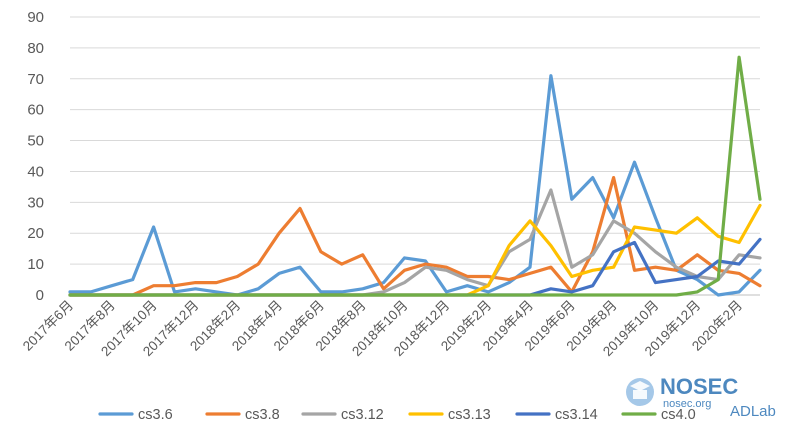 This screenshot has height=439, width=790. What do you see at coordinates (35, 79) in the screenshot?
I see `y-tick-label: 70` at bounding box center [35, 79].